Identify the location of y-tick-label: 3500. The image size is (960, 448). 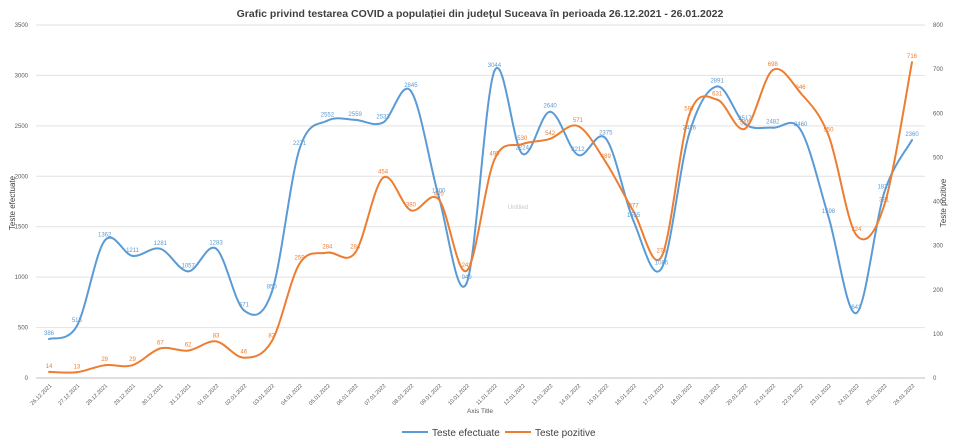
(22, 26).